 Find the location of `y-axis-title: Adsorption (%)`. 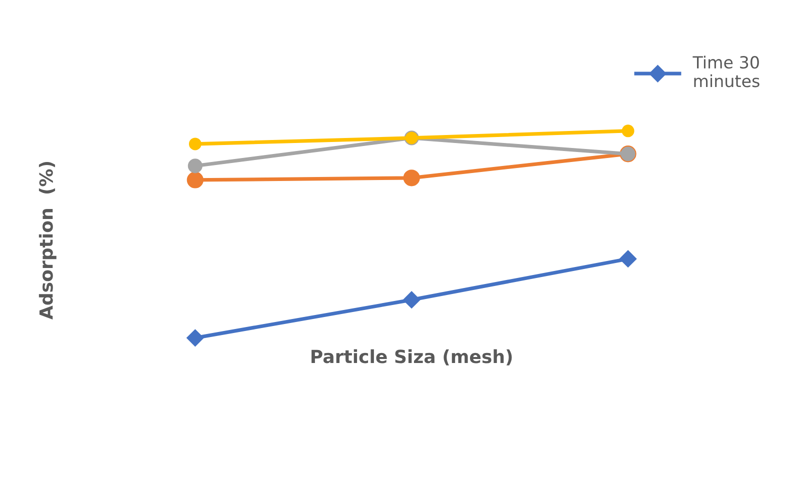

y-axis-title: Adsorption (%) is located at coordinates (47, 241).